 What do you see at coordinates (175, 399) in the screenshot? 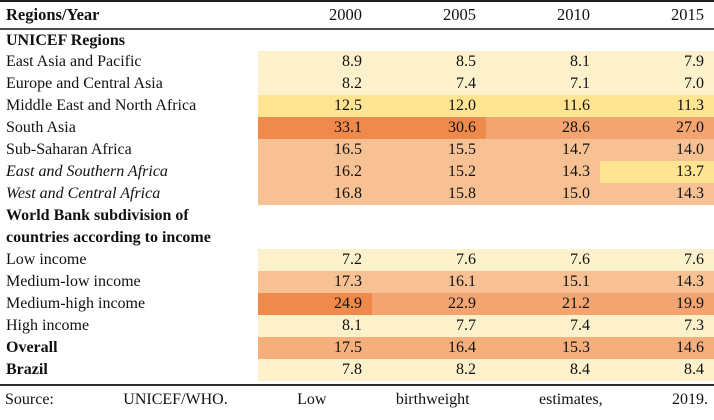
I see `source-word: UNICEF/WHO.` at bounding box center [175, 399].